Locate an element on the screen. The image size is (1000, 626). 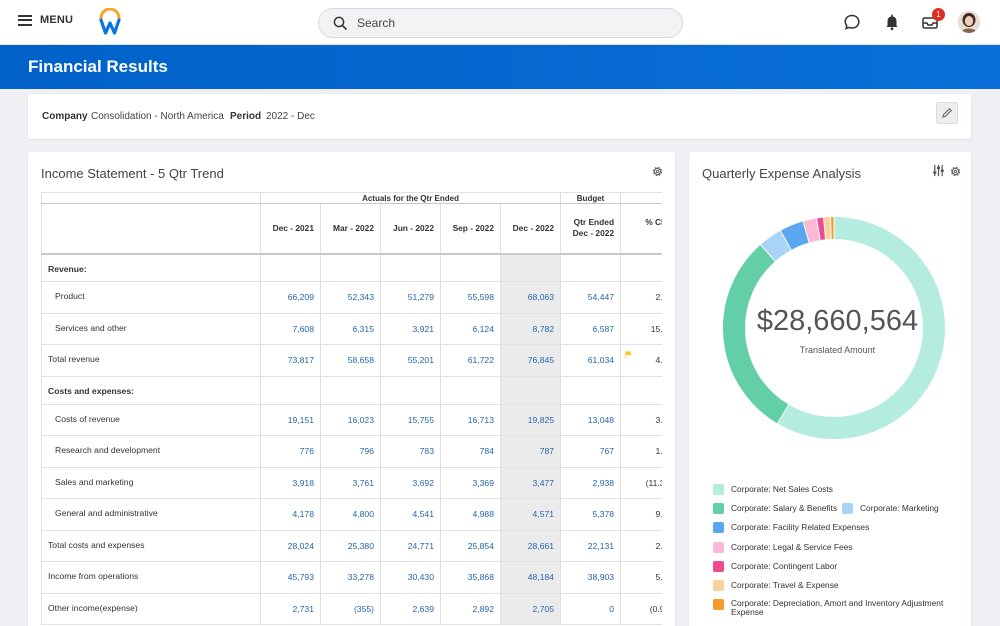
table-cell: 6,587 is located at coordinates (591, 328).